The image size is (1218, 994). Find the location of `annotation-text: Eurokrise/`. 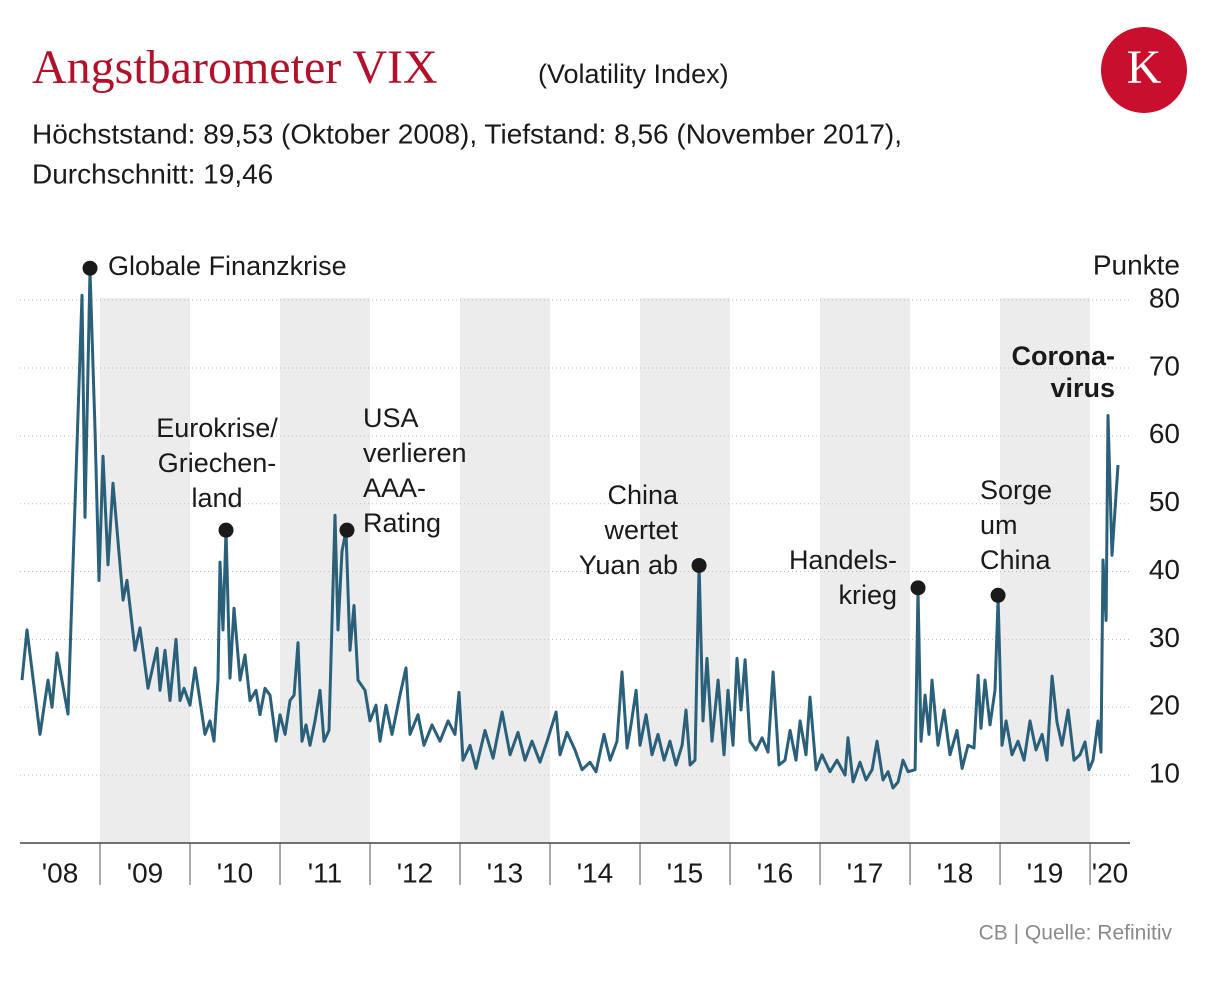

annotation-text: Eurokrise/ is located at coordinates (217, 428).